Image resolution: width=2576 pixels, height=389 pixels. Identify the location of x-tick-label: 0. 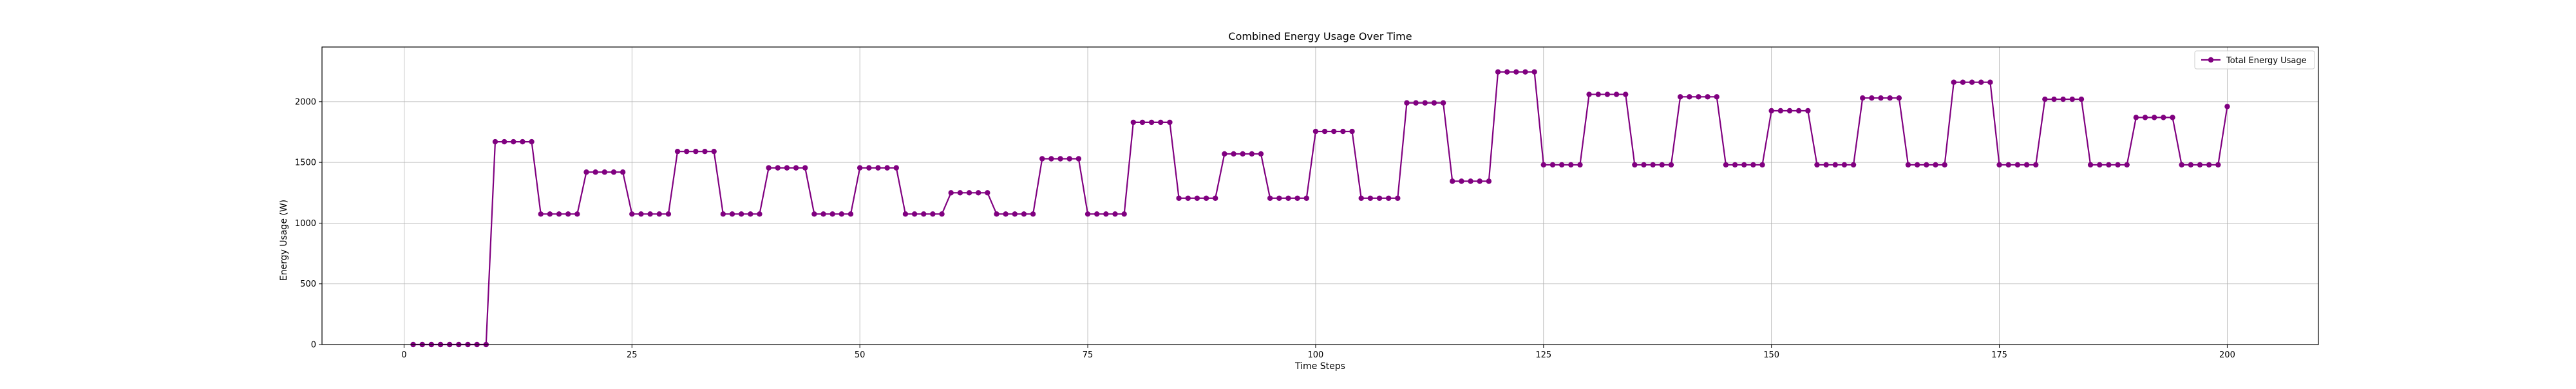
(403, 355).